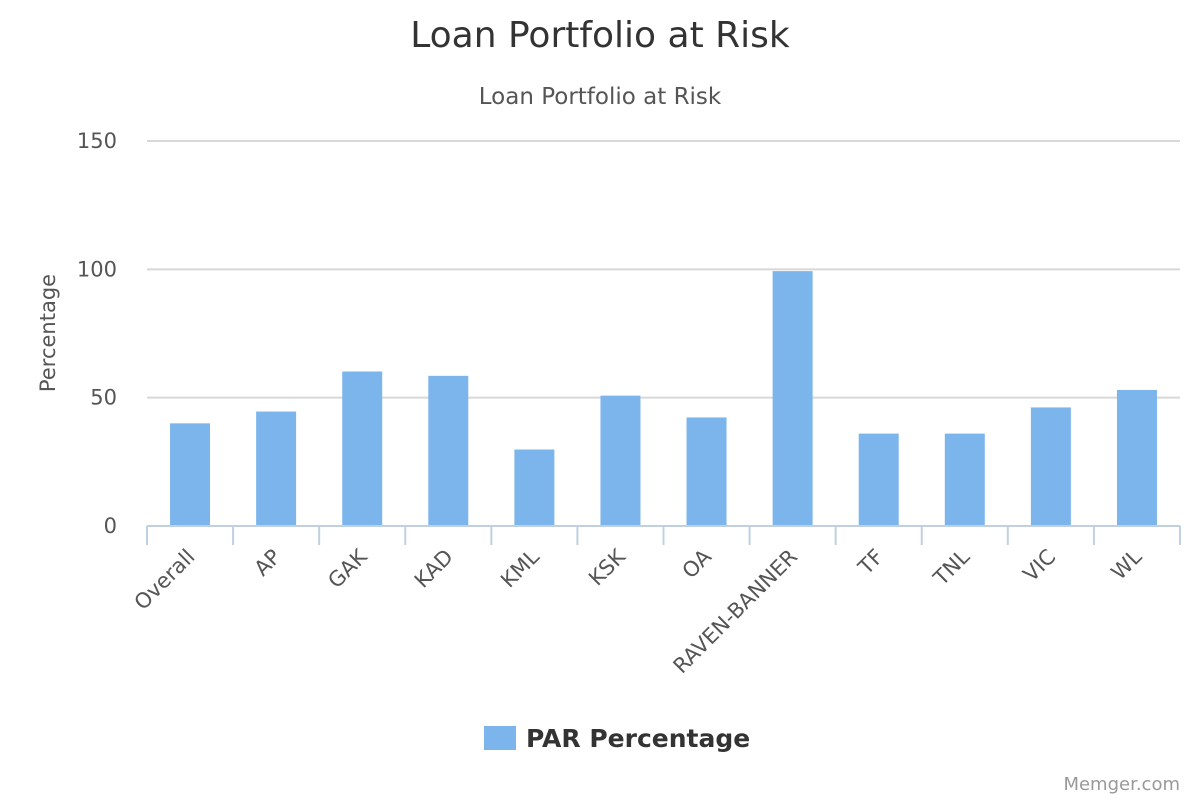  What do you see at coordinates (434, 569) in the screenshot?
I see `x-tick-label: KAD` at bounding box center [434, 569].